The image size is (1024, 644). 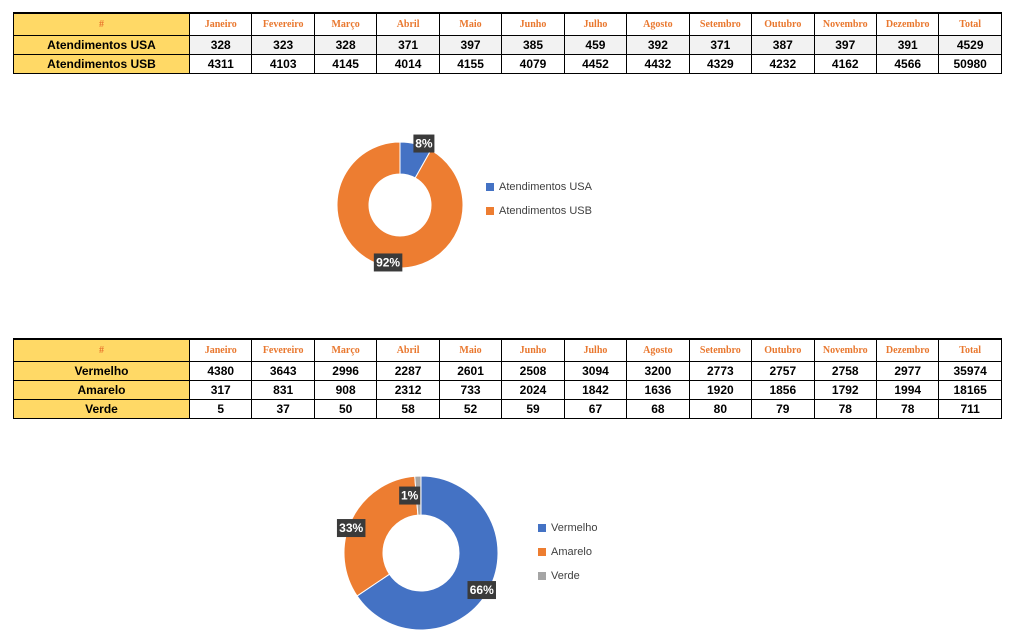 I want to click on table-cell: 3094, so click(x=595, y=371).